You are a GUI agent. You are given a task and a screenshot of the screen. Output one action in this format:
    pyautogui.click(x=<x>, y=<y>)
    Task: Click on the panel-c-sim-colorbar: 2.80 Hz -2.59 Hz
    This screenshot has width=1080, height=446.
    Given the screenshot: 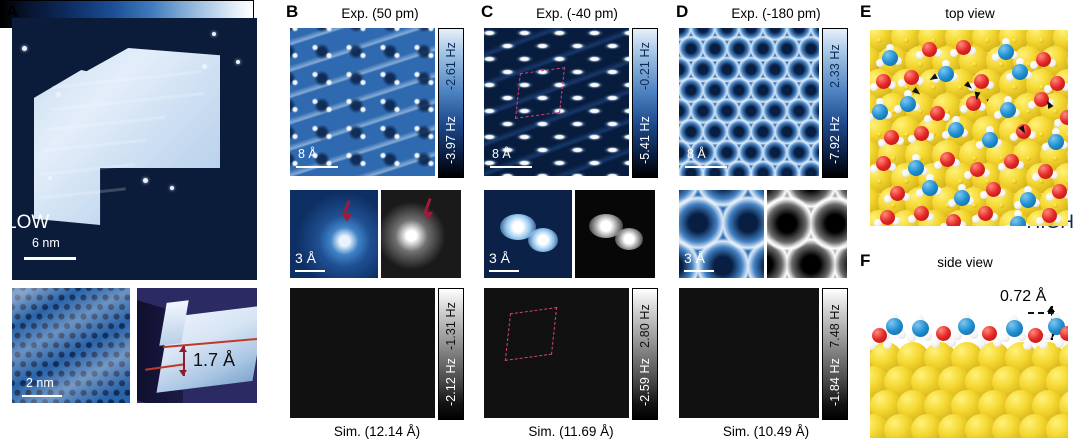 What is the action you would take?
    pyautogui.click(x=645, y=354)
    